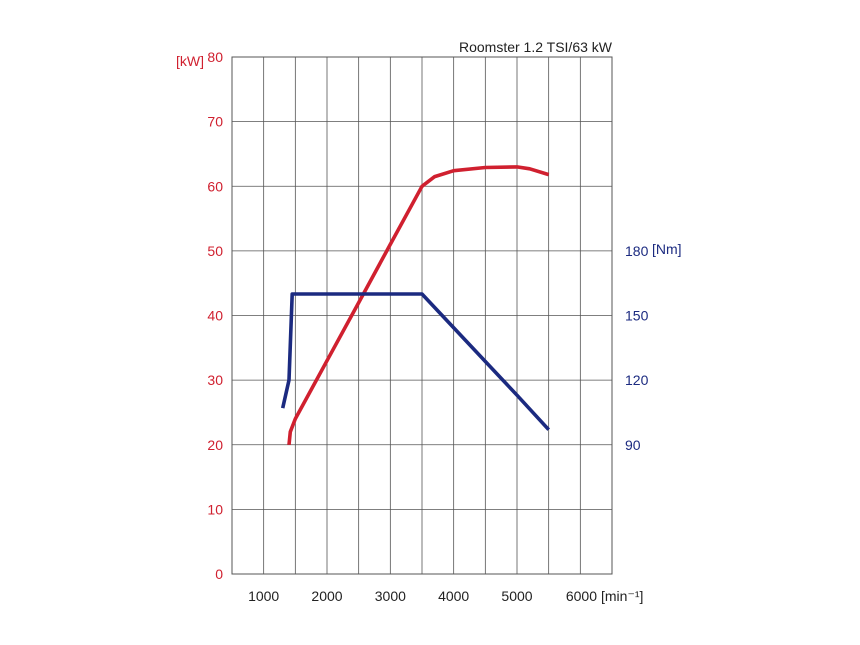  Describe the element at coordinates (215, 186) in the screenshot. I see `left-tick-label: 60` at that location.